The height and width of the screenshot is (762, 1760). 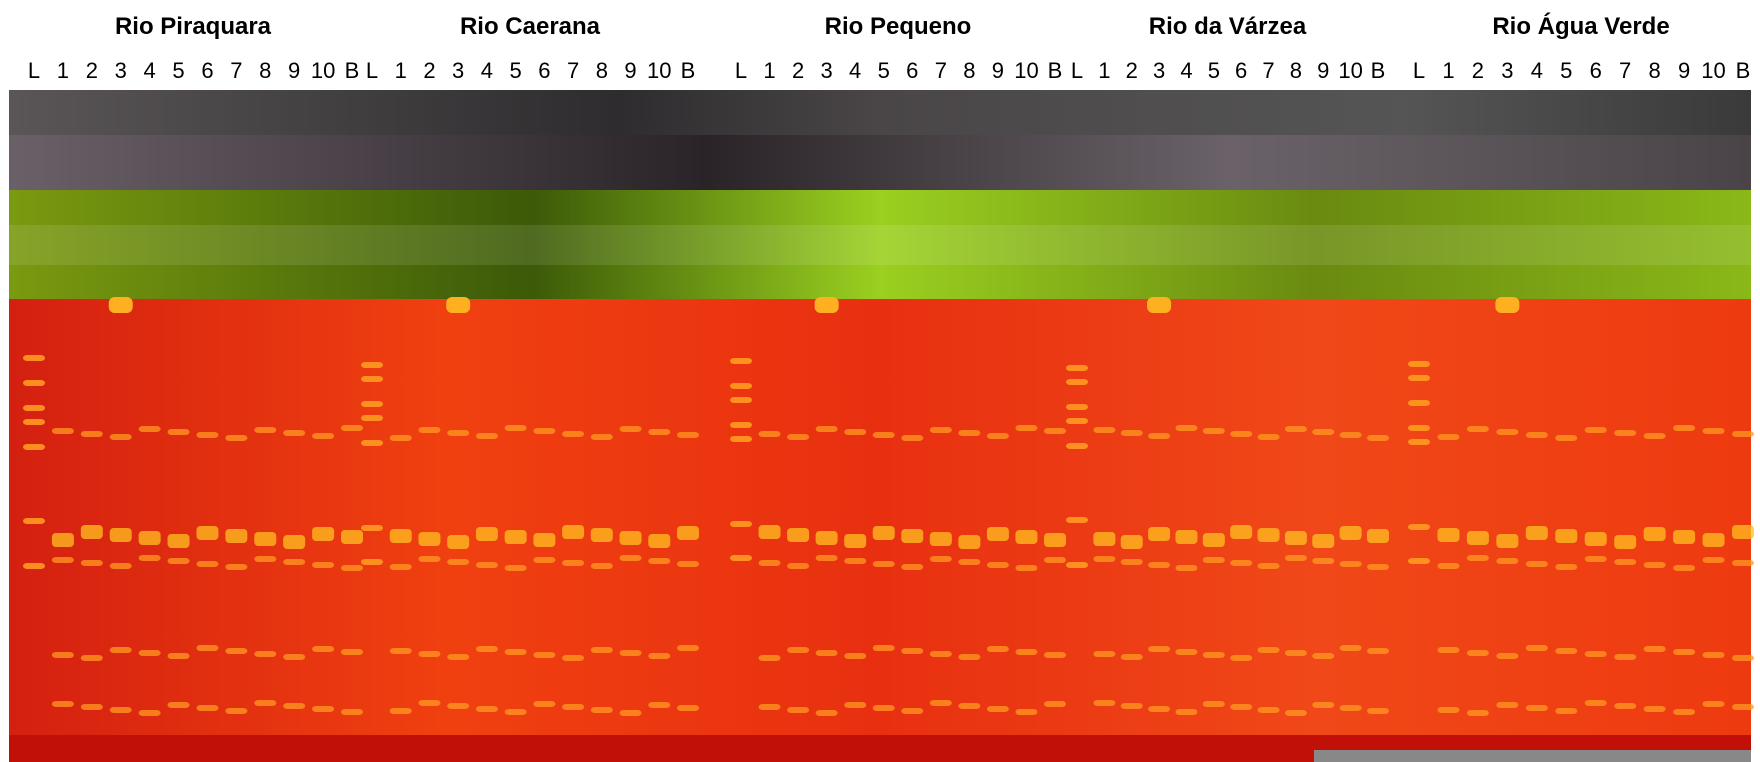 What do you see at coordinates (884, 70) in the screenshot?
I see `lane-label: 5` at bounding box center [884, 70].